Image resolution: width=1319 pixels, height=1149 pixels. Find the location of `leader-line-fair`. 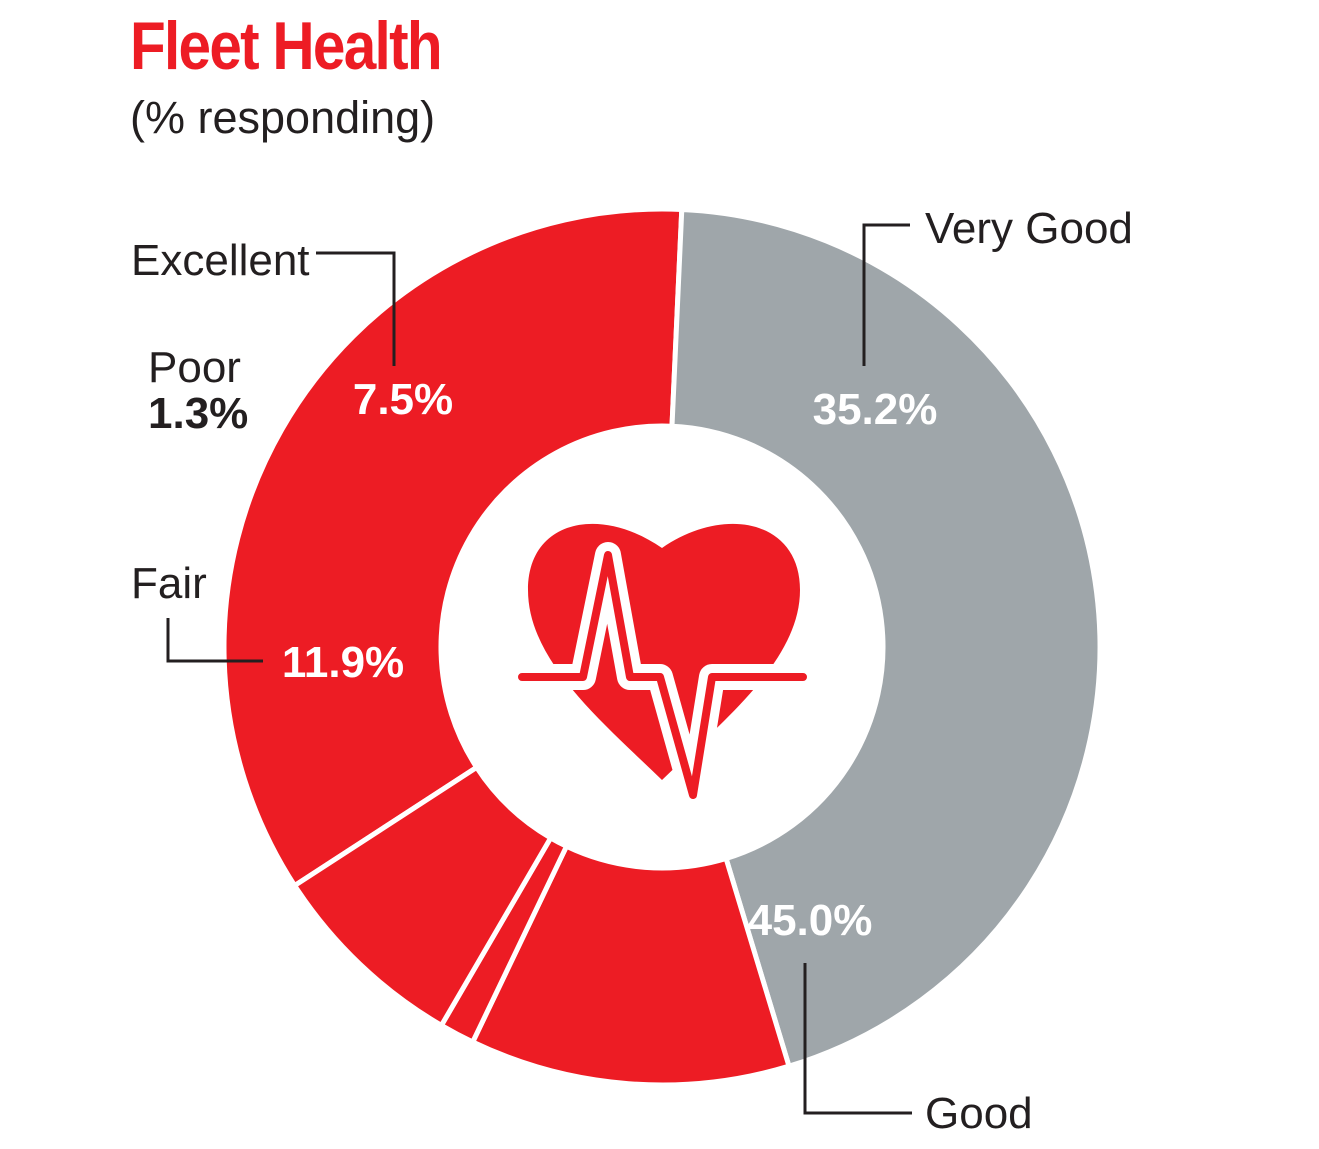

leader-line-fair is located at coordinates (214, 640).